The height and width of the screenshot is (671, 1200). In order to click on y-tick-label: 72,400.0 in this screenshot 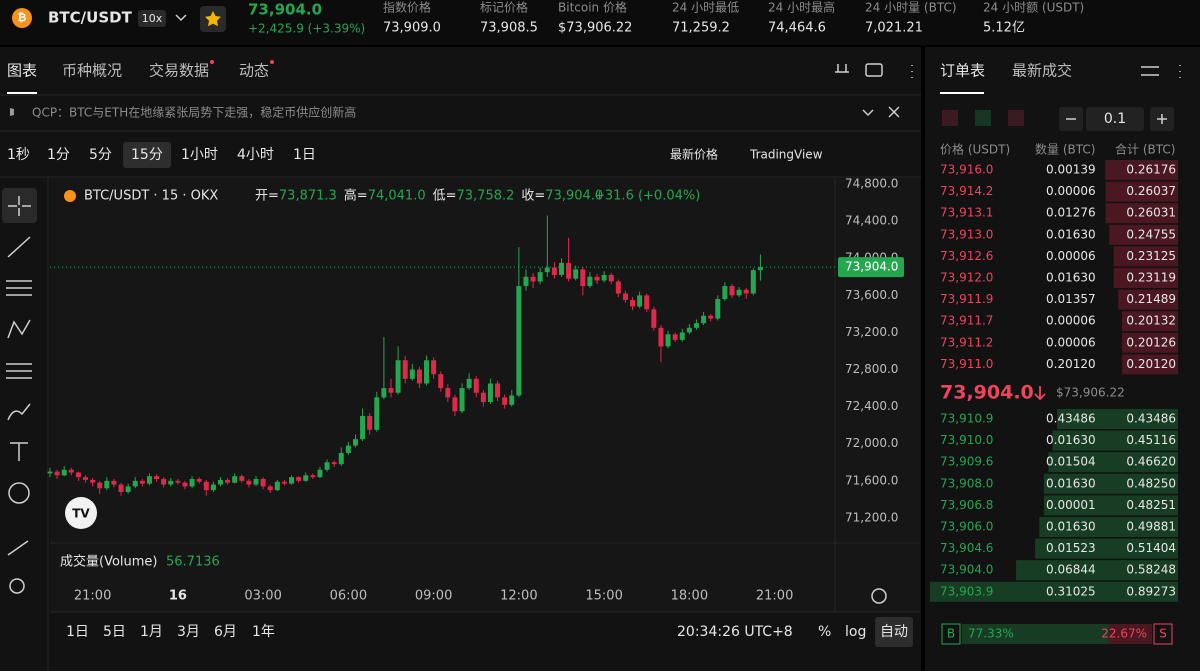, I will do `click(871, 406)`.